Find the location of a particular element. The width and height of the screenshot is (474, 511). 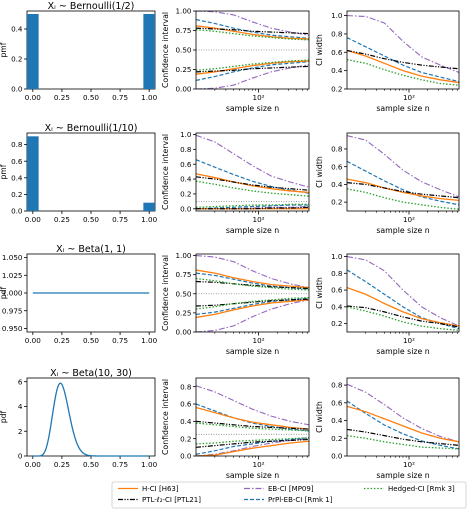

dist-ytick-label: 0.2 is located at coordinates (16, 194).